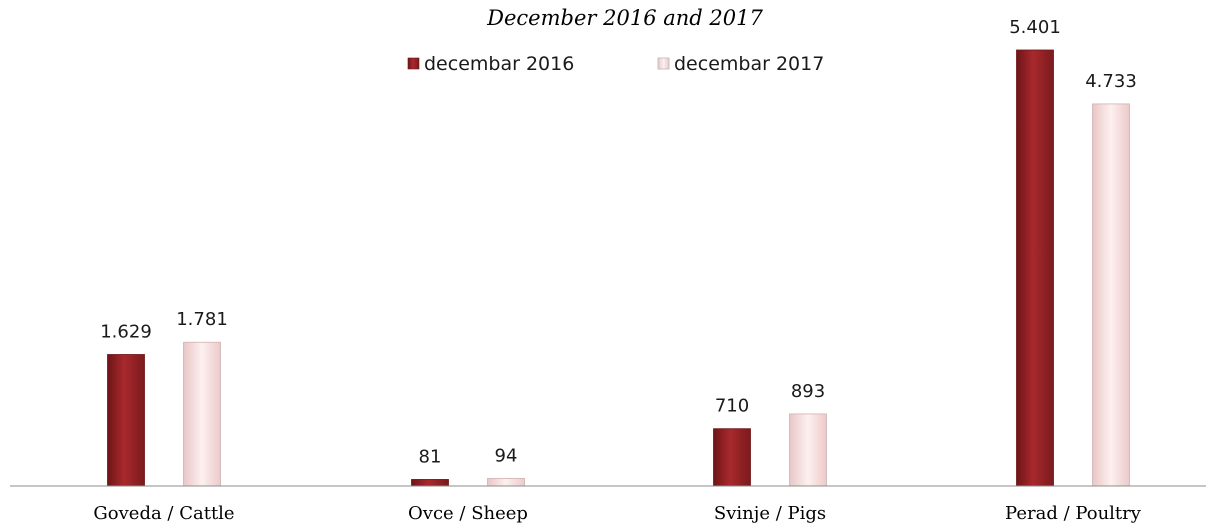 The width and height of the screenshot is (1211, 528). I want to click on x-tick-label: Ovce / Sheep, so click(468, 513).